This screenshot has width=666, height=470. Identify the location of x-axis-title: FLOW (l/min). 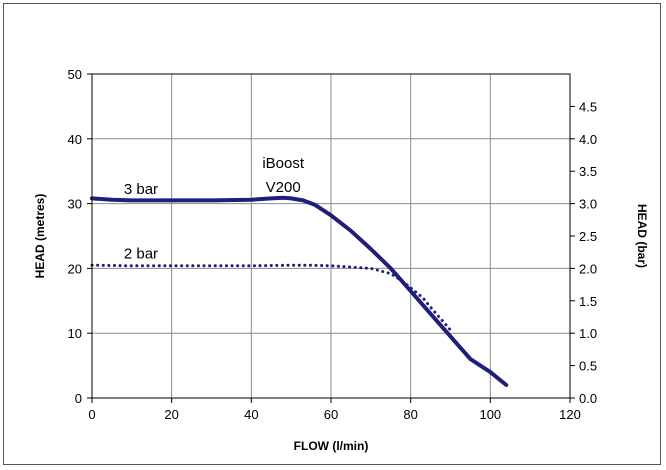
(331, 446).